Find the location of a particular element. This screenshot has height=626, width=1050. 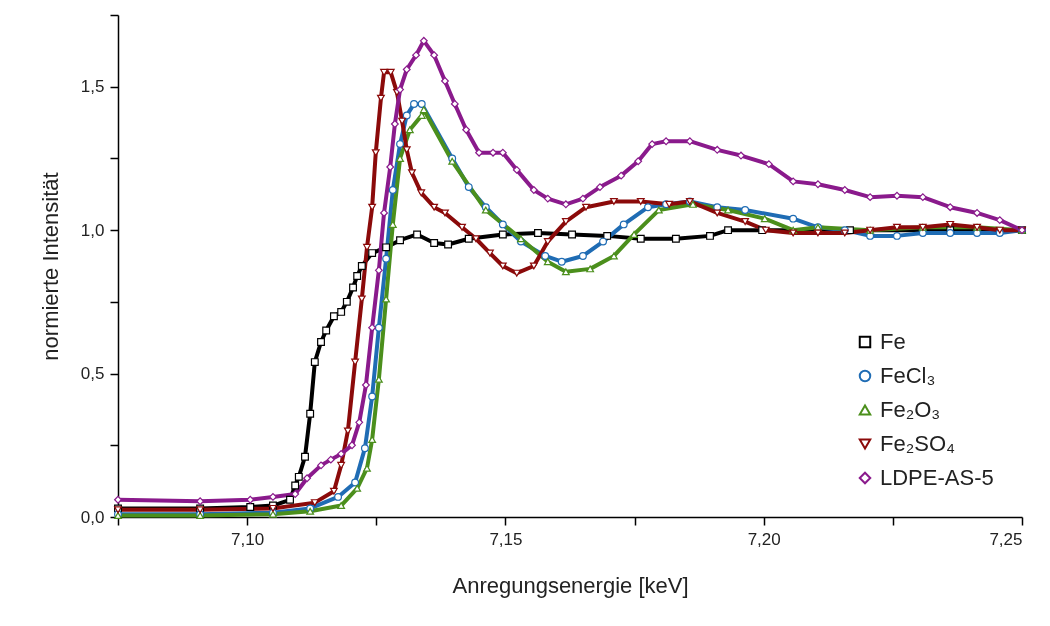

legend-label: FeCl₃ is located at coordinates (908, 375).